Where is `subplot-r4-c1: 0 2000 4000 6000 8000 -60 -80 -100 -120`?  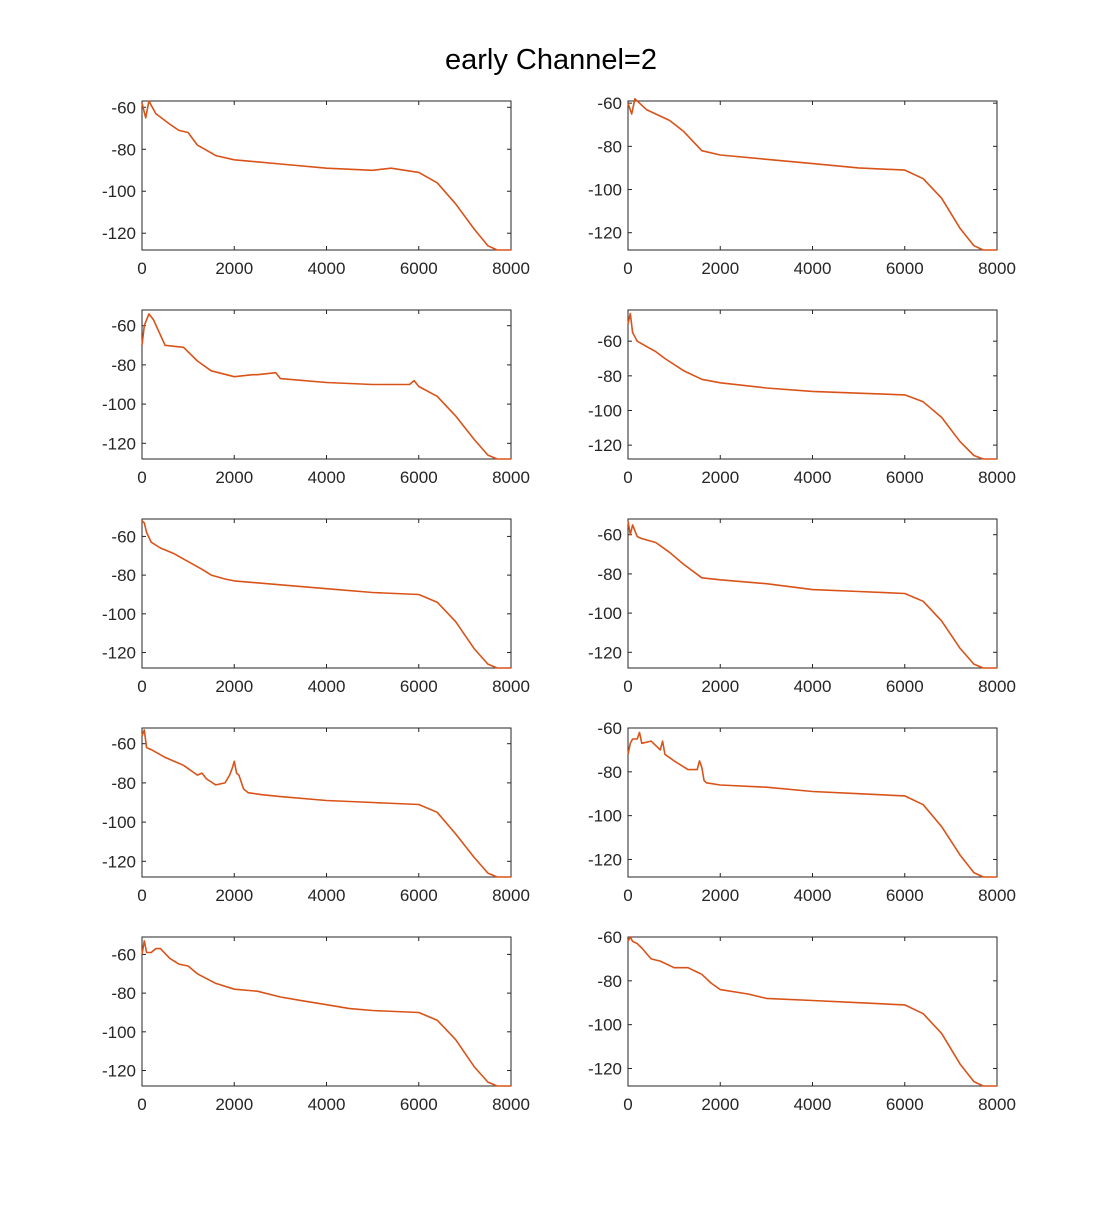
subplot-r4-c1: 0 2000 4000 6000 8000 -60 -80 -100 -120 is located at coordinates (316, 816).